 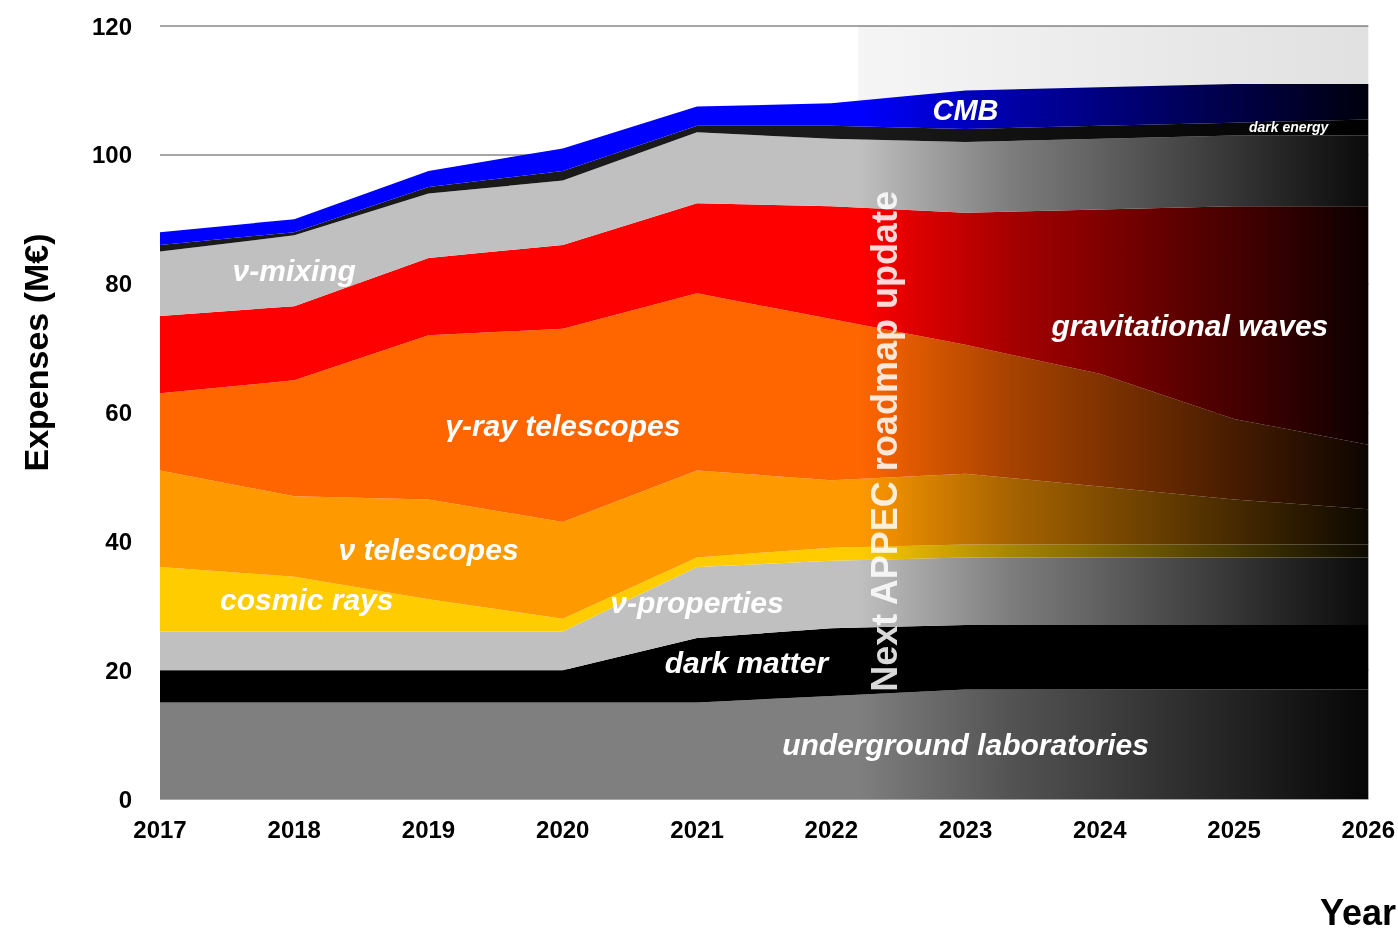 What do you see at coordinates (563, 425) in the screenshot?
I see `series-label: γ-ray telescopes` at bounding box center [563, 425].